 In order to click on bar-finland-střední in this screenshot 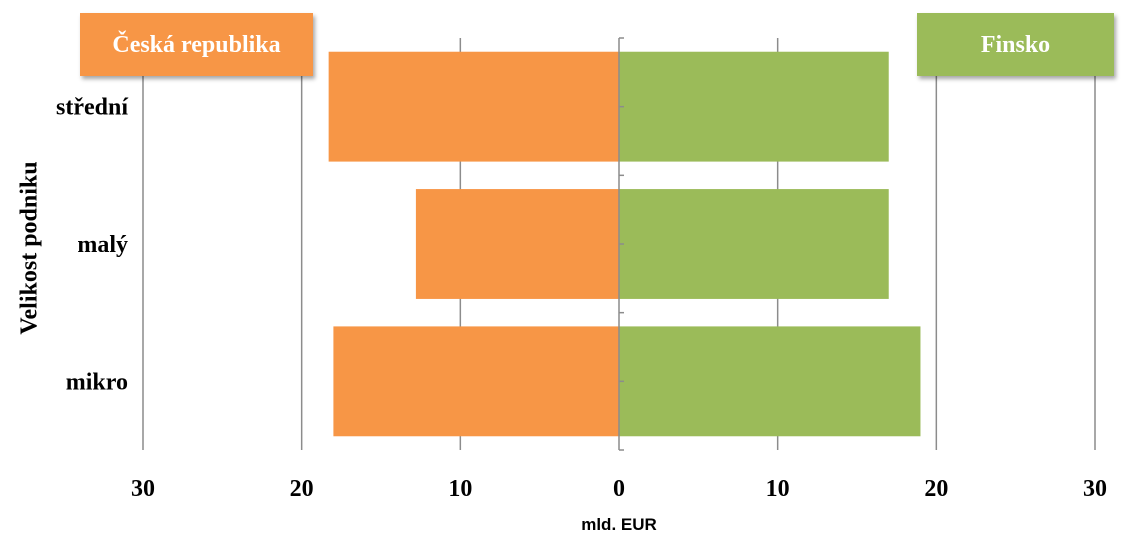, I will do `click(754, 107)`.